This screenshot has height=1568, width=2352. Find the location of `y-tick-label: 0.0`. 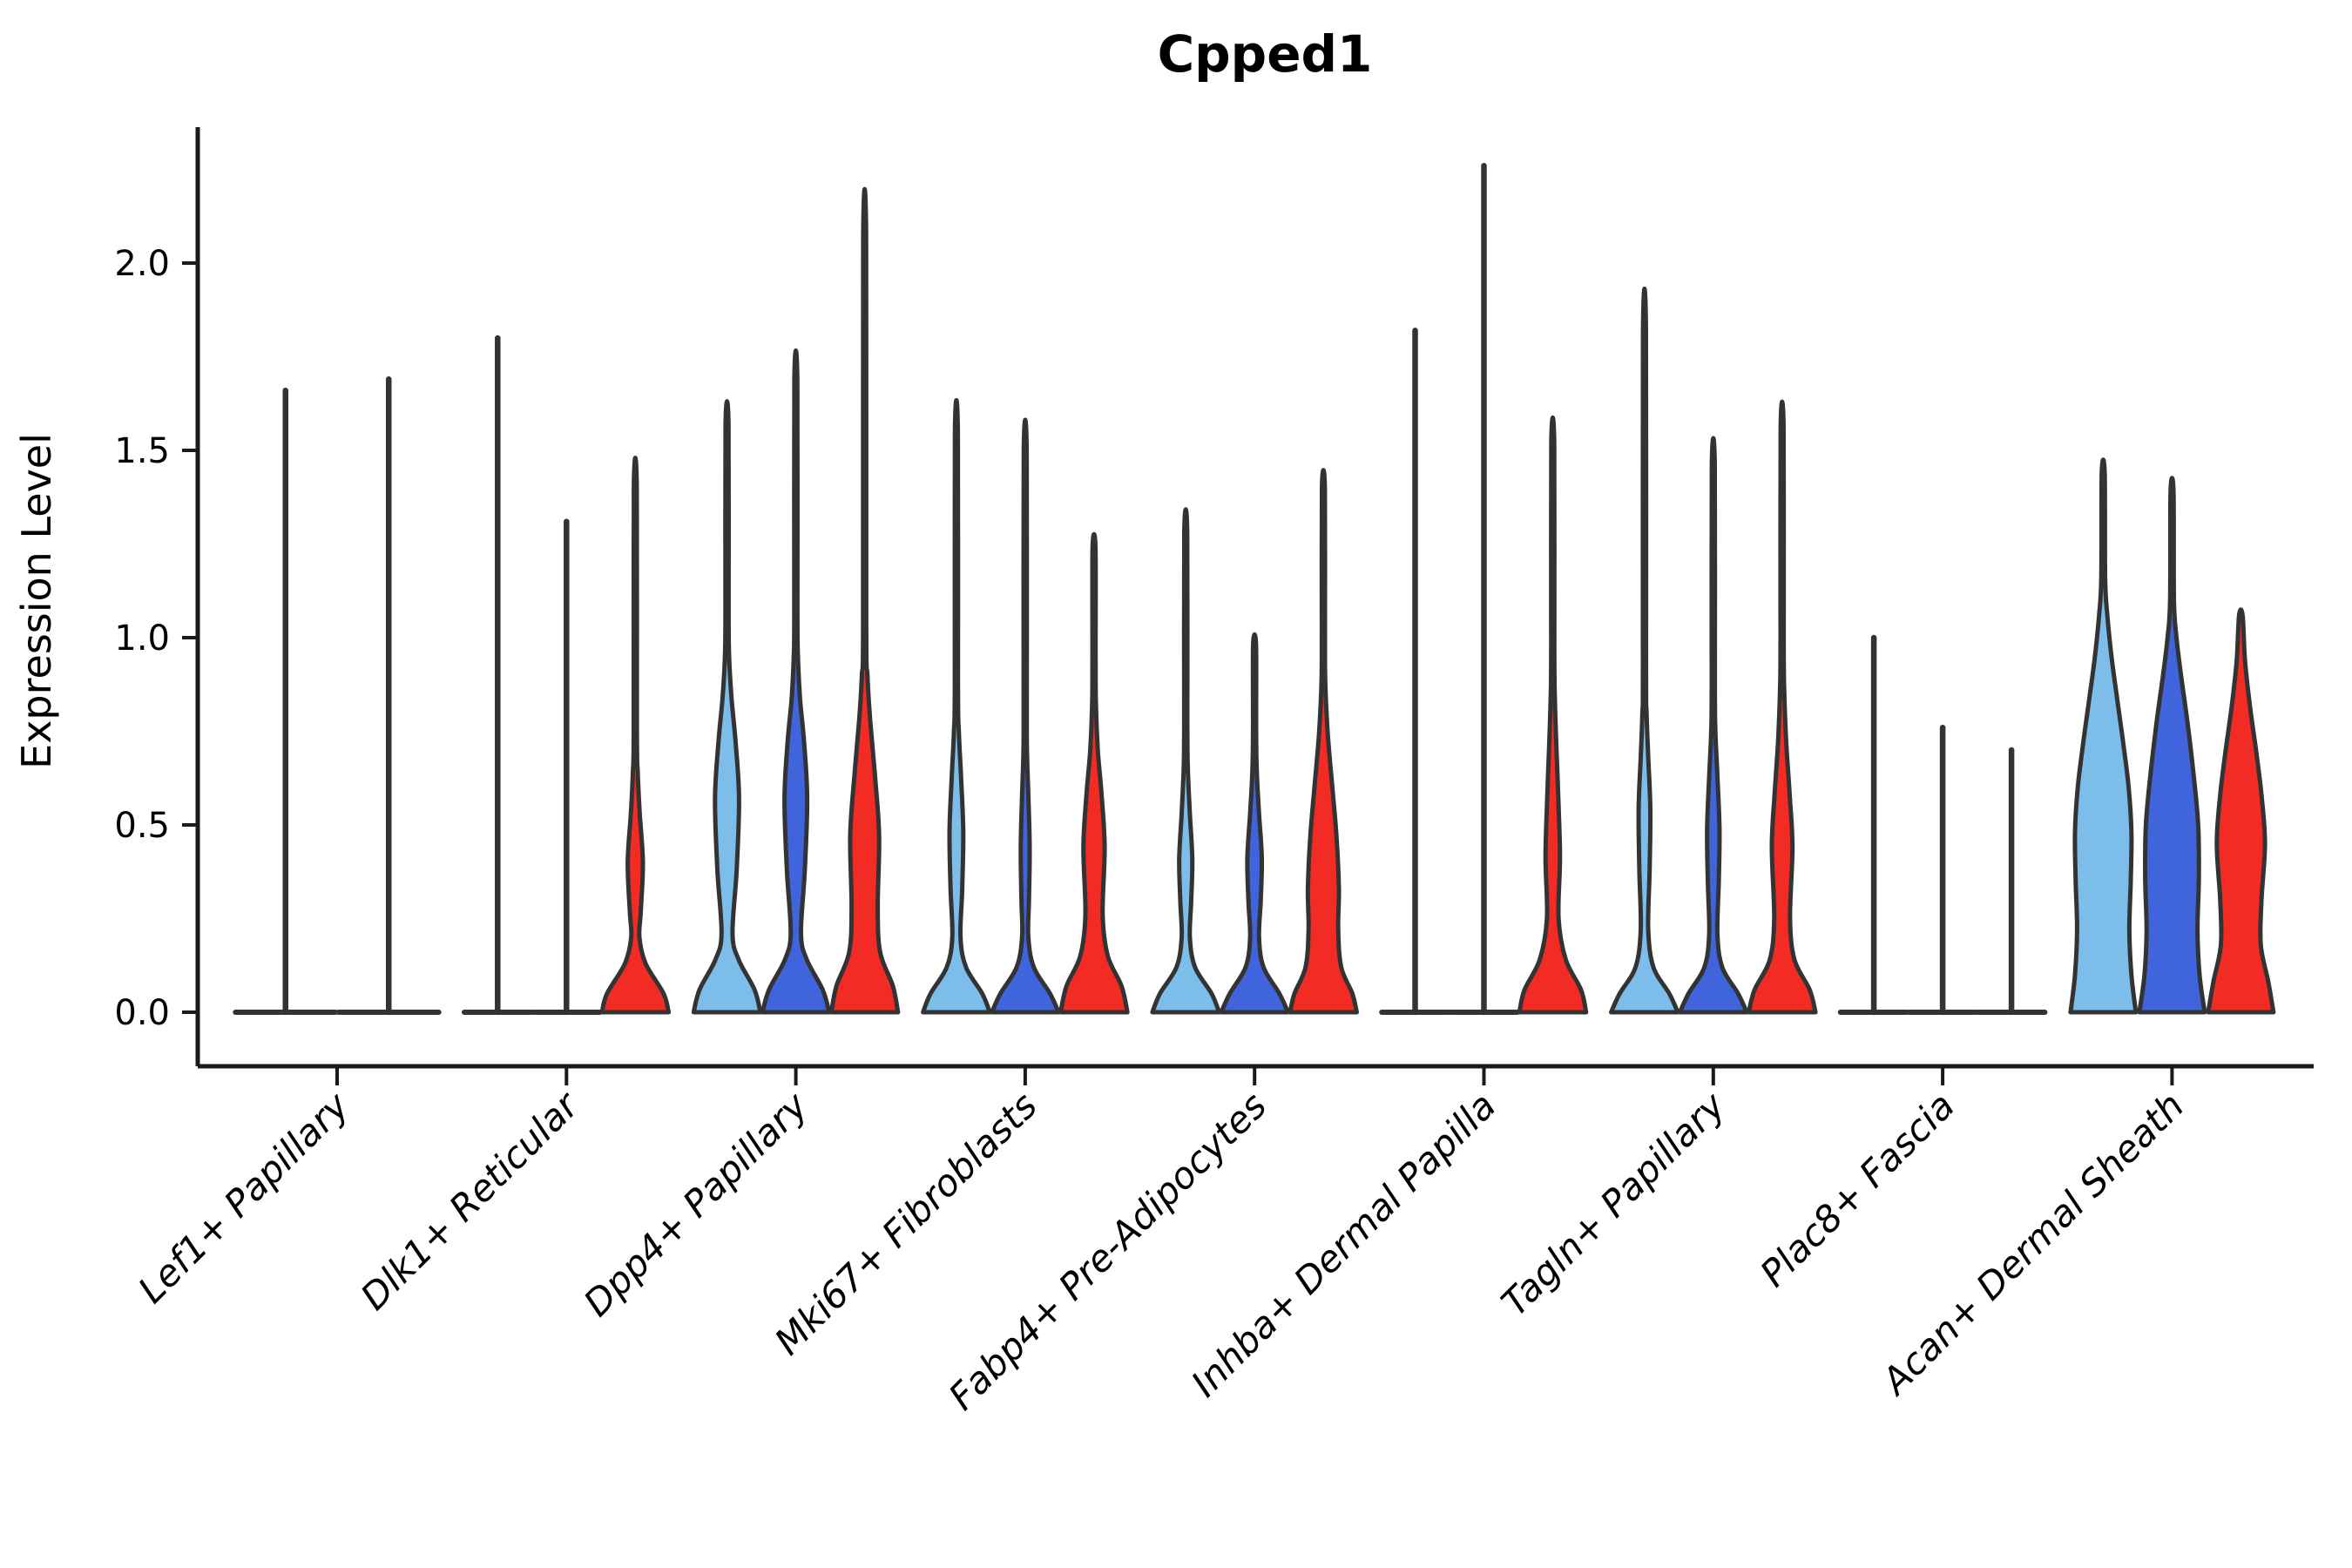

y-tick-label: 0.0 is located at coordinates (142, 1013).